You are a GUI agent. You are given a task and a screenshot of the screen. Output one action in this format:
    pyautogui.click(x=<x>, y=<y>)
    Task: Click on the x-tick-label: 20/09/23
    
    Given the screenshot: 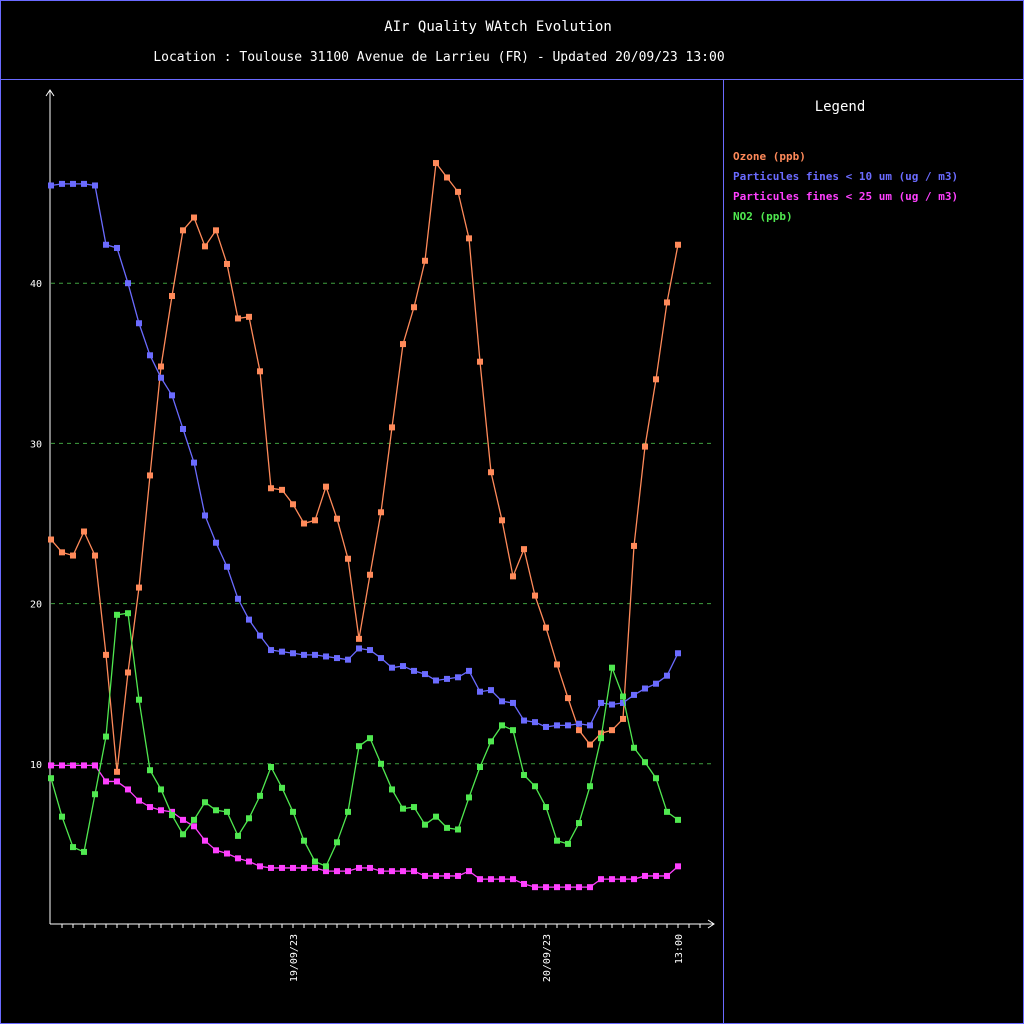 What is the action you would take?
    pyautogui.click(x=547, y=958)
    